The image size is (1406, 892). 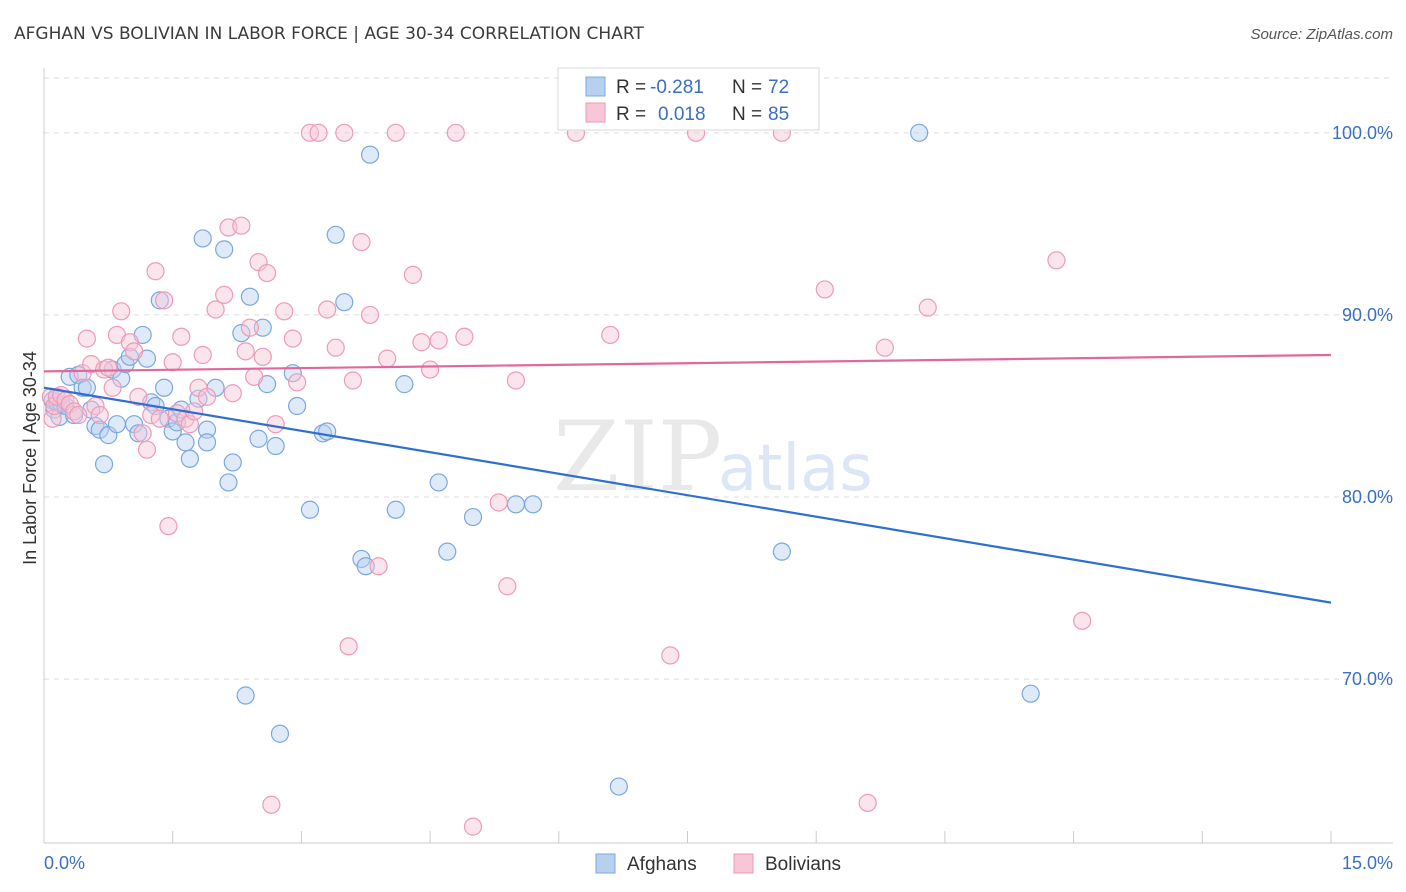 I want to click on legend-bottom: Afghans Bolivians, so click(x=718, y=864).